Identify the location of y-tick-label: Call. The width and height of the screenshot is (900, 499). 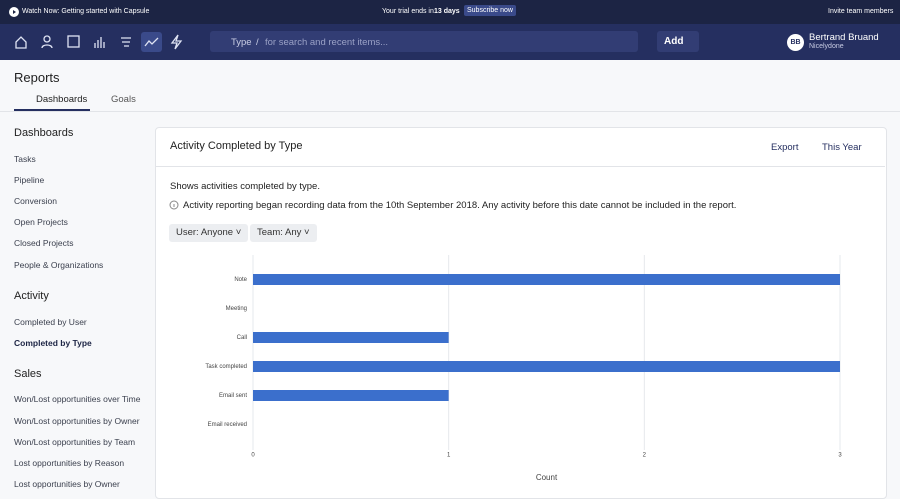
(242, 338).